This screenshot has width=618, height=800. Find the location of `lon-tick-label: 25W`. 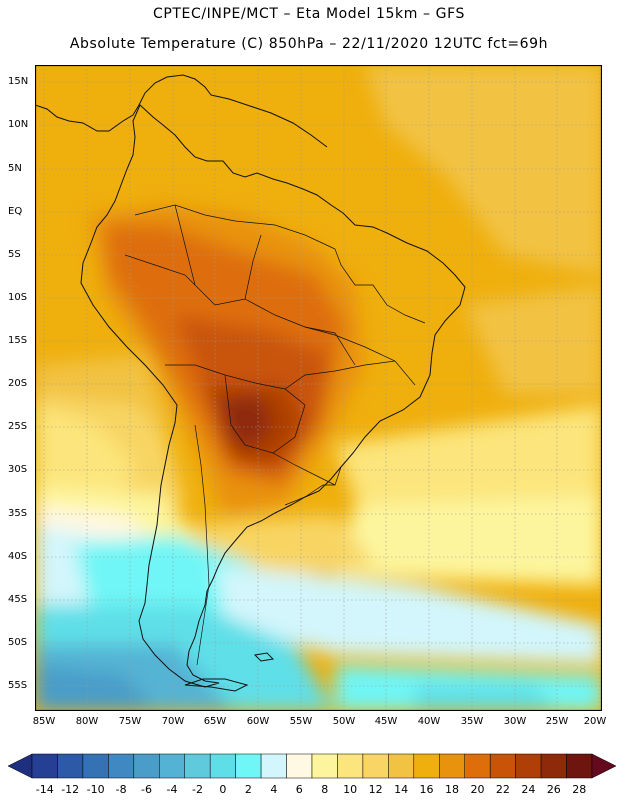

lon-tick-label: 25W is located at coordinates (557, 721).